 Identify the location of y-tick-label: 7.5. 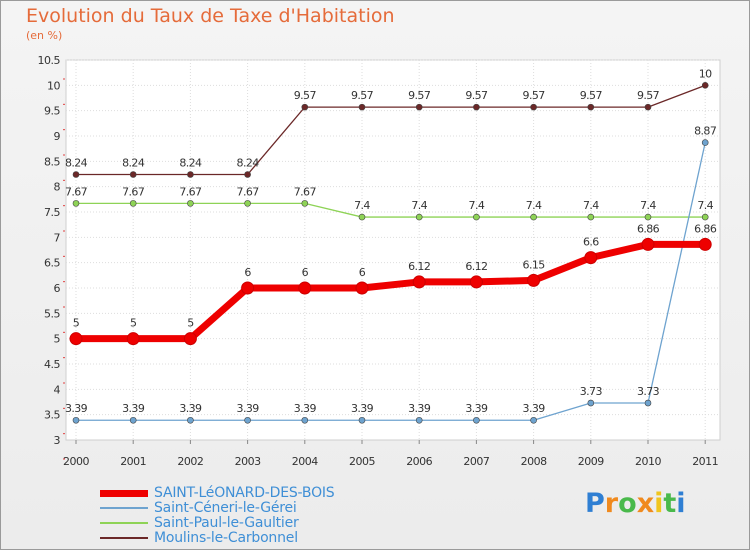
(52, 212).